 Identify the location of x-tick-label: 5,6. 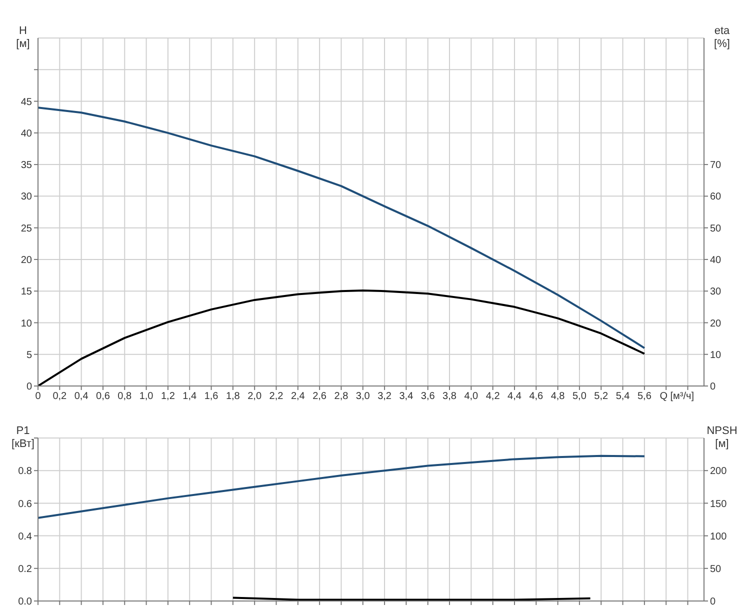
(644, 396).